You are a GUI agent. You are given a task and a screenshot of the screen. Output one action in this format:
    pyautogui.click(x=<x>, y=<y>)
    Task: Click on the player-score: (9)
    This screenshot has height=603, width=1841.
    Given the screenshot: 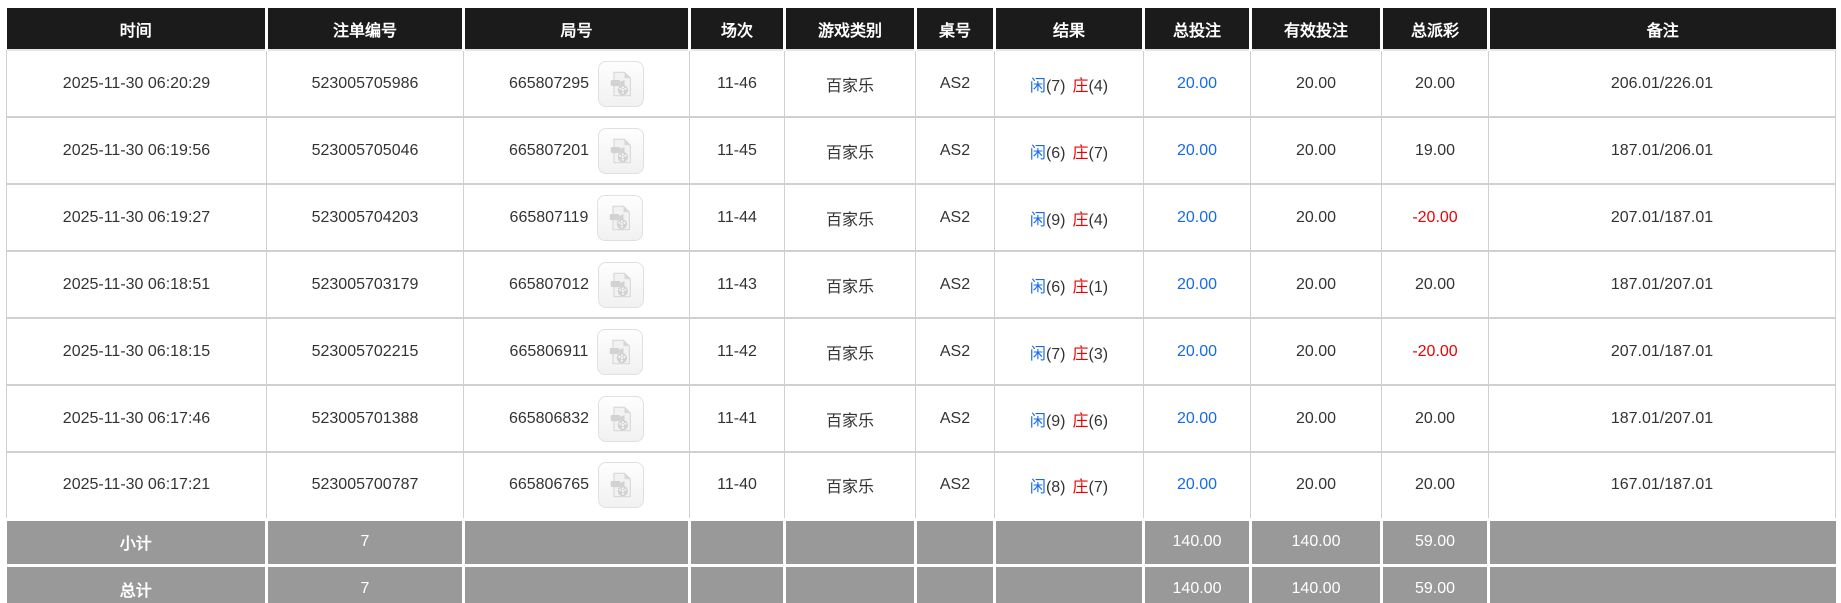 What is the action you would take?
    pyautogui.click(x=1055, y=220)
    